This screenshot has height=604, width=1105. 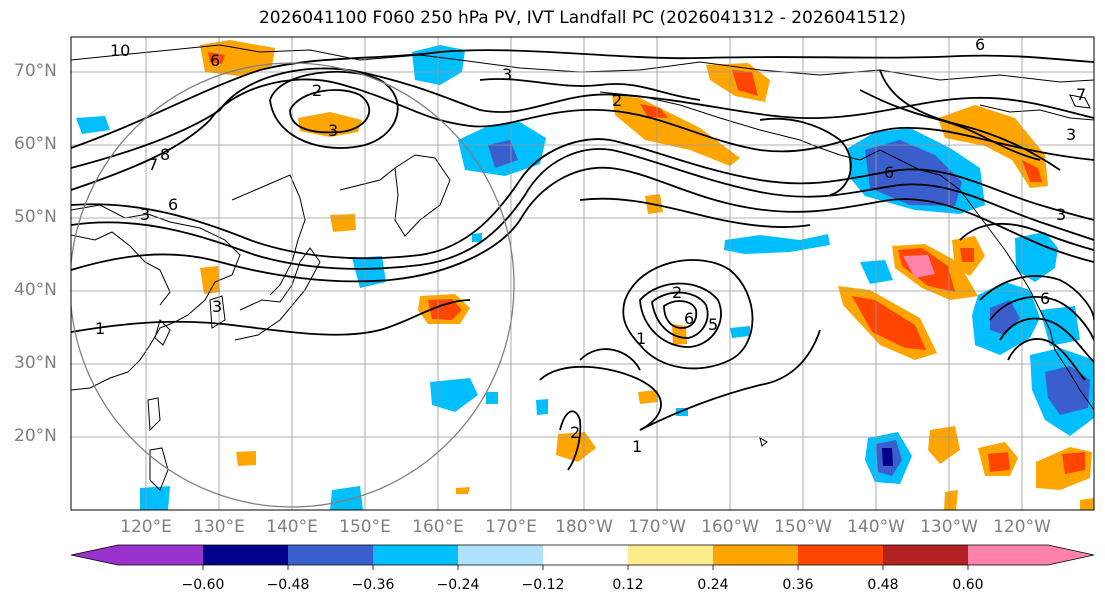 I want to click on colorbar-outline, so click(x=582, y=555).